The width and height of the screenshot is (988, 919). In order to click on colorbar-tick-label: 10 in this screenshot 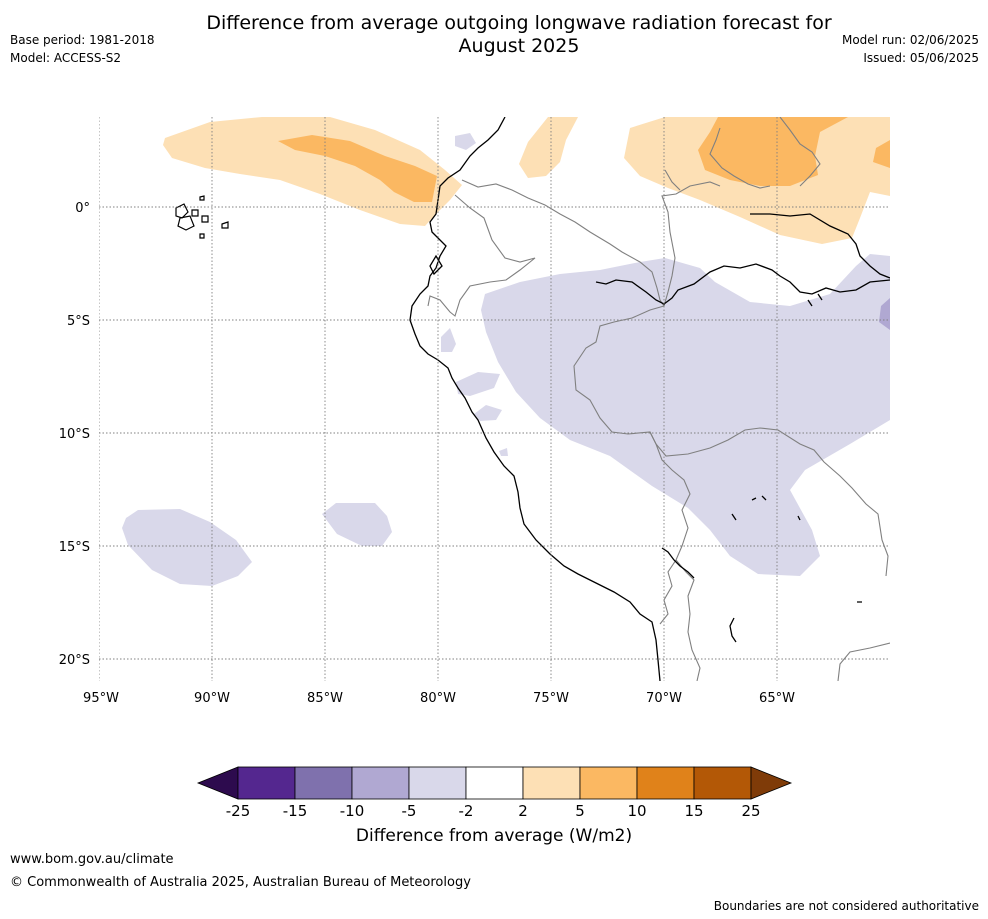, I will do `click(636, 811)`.